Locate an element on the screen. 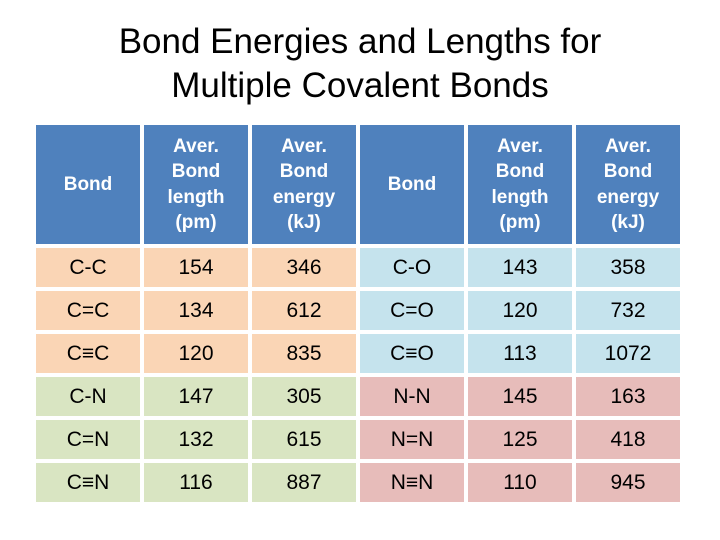  energy-cell: 945 is located at coordinates (628, 482).